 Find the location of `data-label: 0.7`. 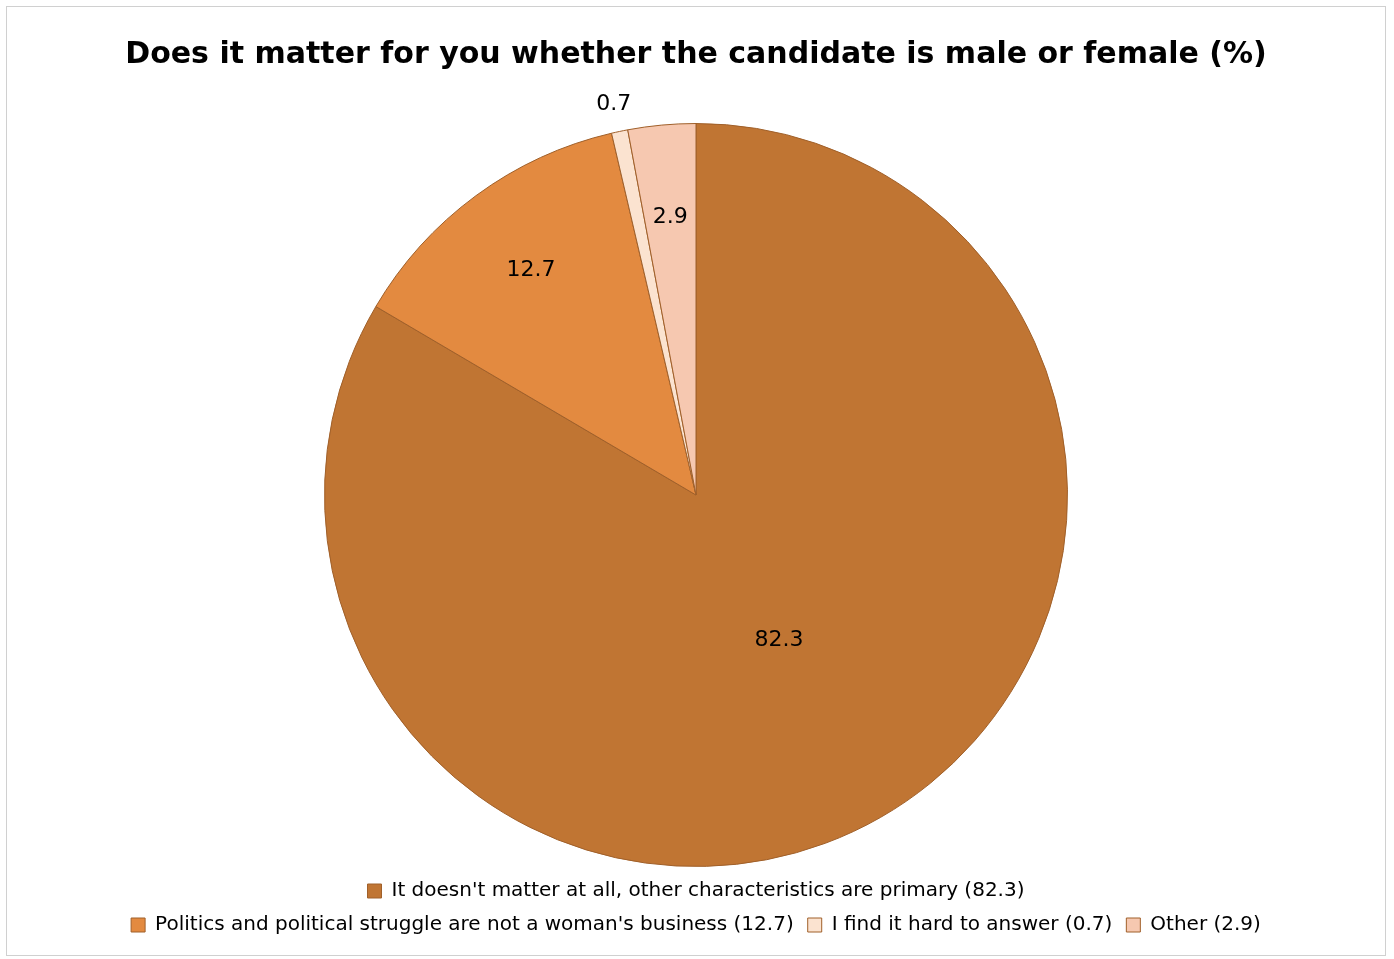

data-label: 0.7 is located at coordinates (614, 102).